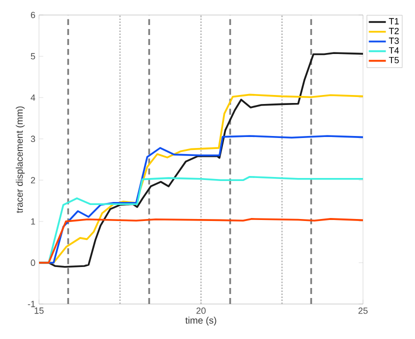 This screenshot has width=415, height=339. I want to click on x-axis-title: time (s), so click(200, 321).